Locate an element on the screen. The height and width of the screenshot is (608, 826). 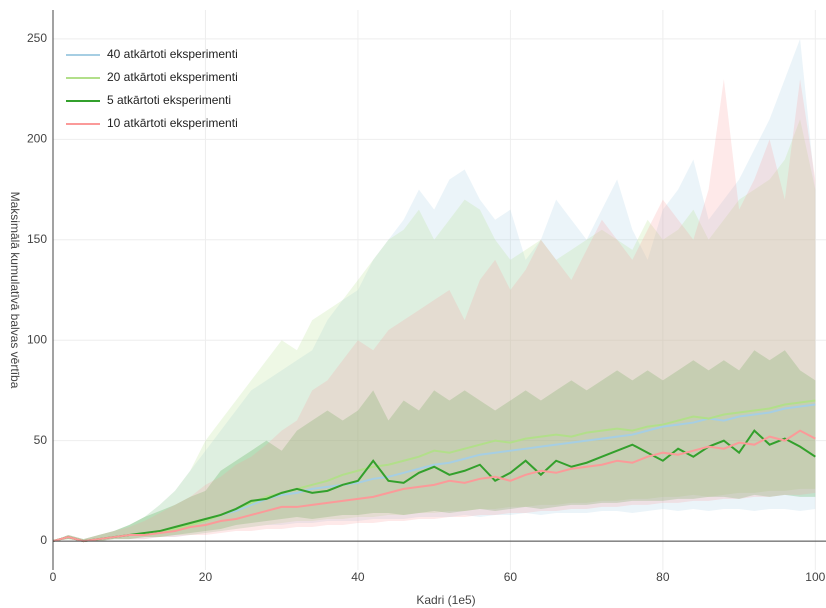
x-tick-label: 0 is located at coordinates (53, 577).